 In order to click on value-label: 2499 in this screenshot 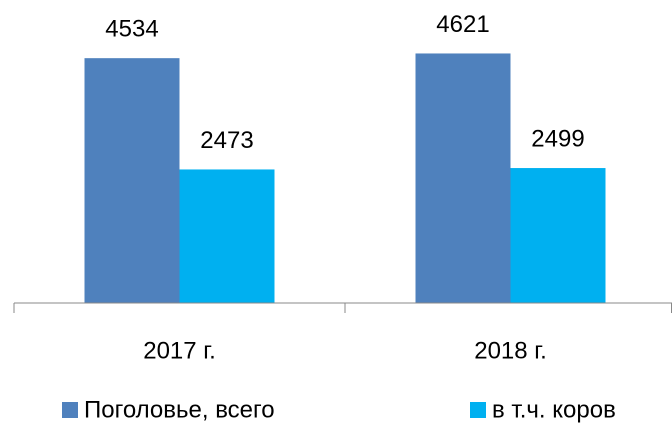, I will do `click(557, 138)`.